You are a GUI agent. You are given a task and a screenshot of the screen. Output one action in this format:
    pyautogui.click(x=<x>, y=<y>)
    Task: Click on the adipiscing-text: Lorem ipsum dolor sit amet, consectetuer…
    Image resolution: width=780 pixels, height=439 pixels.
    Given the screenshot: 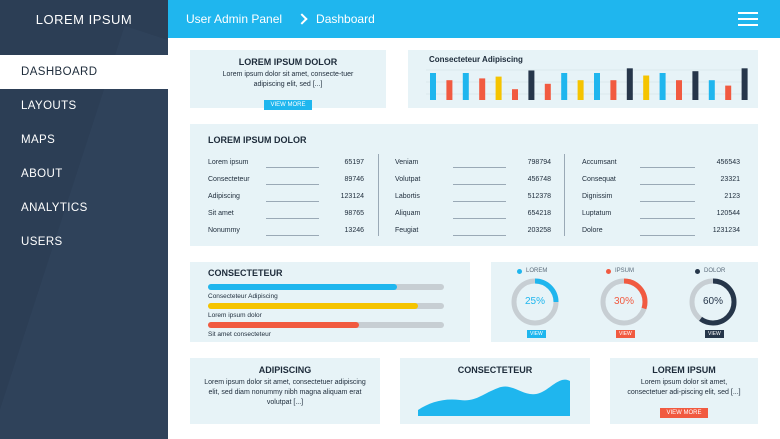 What is the action you would take?
    pyautogui.click(x=285, y=392)
    